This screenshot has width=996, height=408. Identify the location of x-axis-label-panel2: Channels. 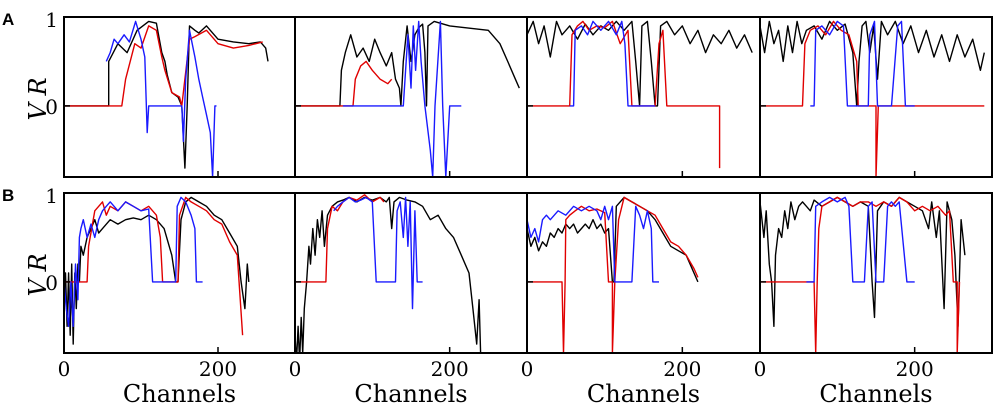
(410, 394).